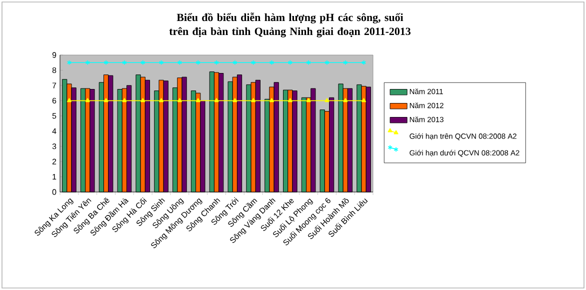 The height and width of the screenshot is (290, 586). What do you see at coordinates (217, 132) in the screenshot?
I see `bar` at bounding box center [217, 132].